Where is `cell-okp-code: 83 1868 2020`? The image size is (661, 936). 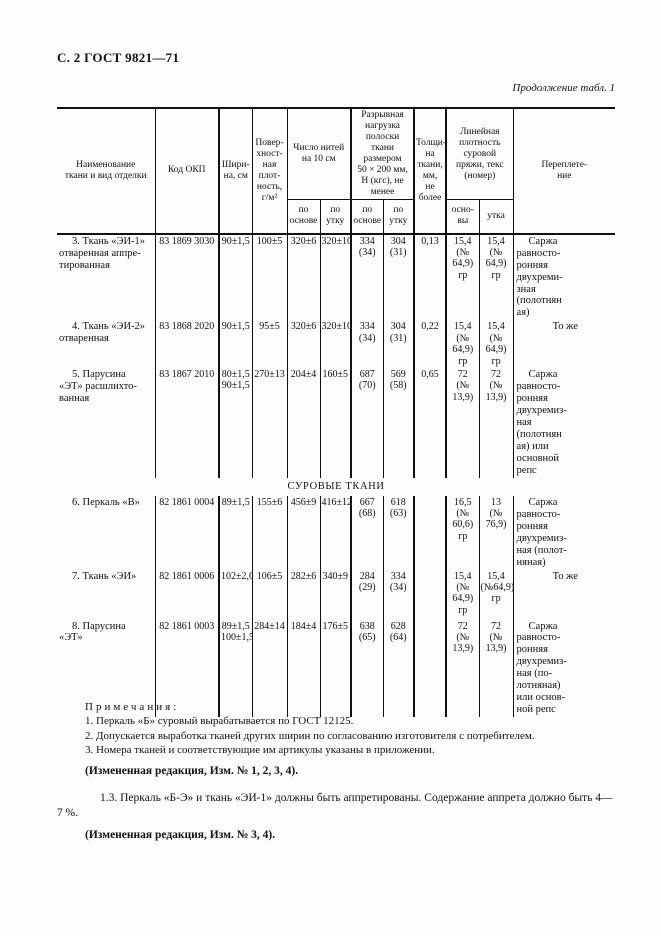 cell-okp-code: 83 1868 2020 is located at coordinates (187, 344).